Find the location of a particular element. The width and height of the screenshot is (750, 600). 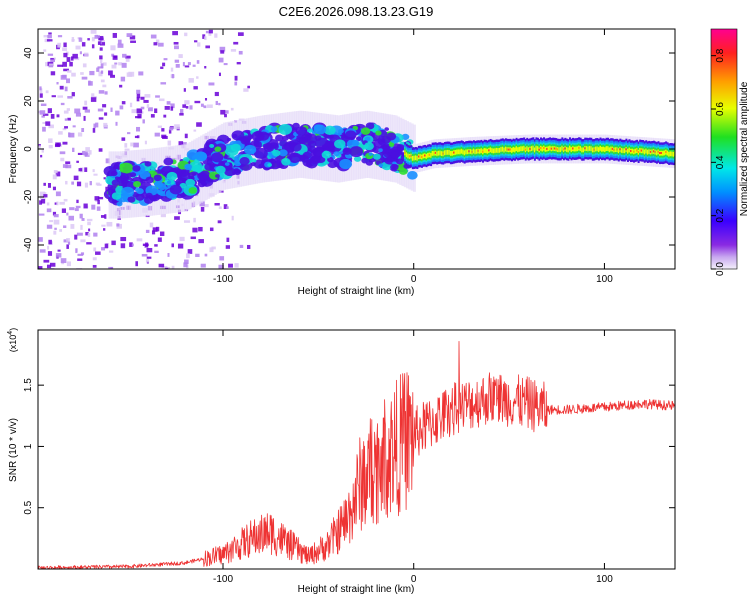

snr-multiplier: (x104) is located at coordinates (12, 340).